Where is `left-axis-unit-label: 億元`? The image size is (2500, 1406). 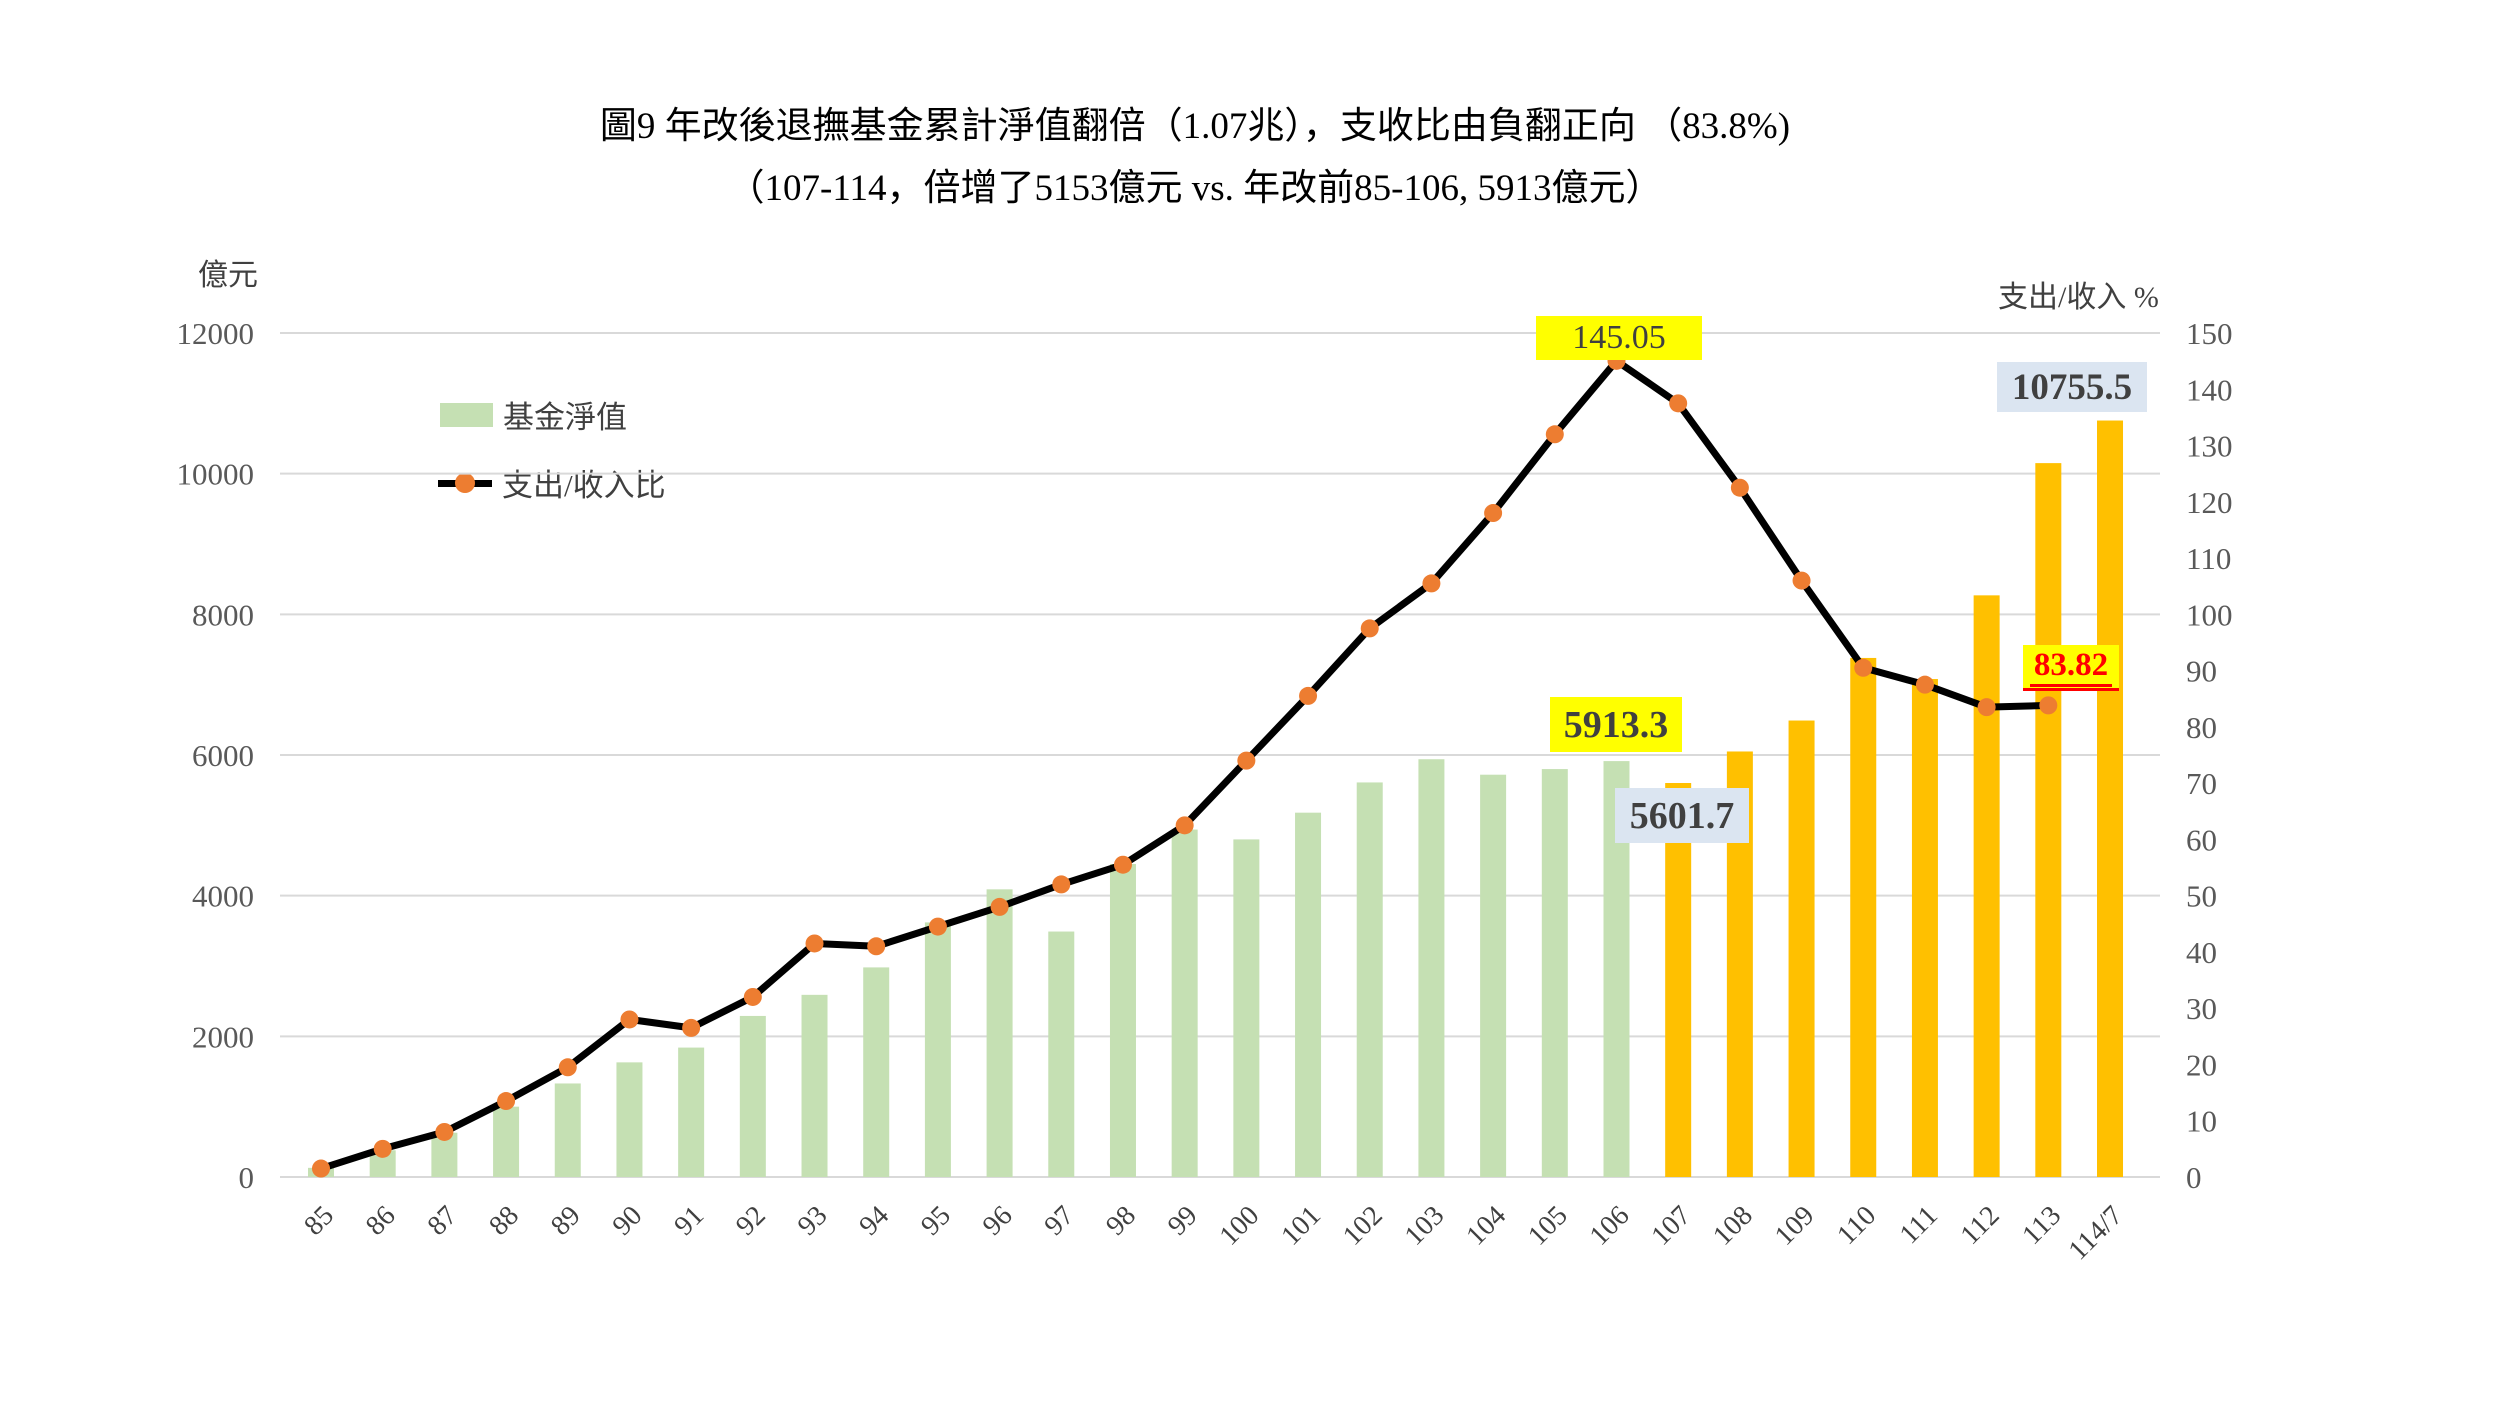
left-axis-unit-label: 億元 is located at coordinates (228, 275).